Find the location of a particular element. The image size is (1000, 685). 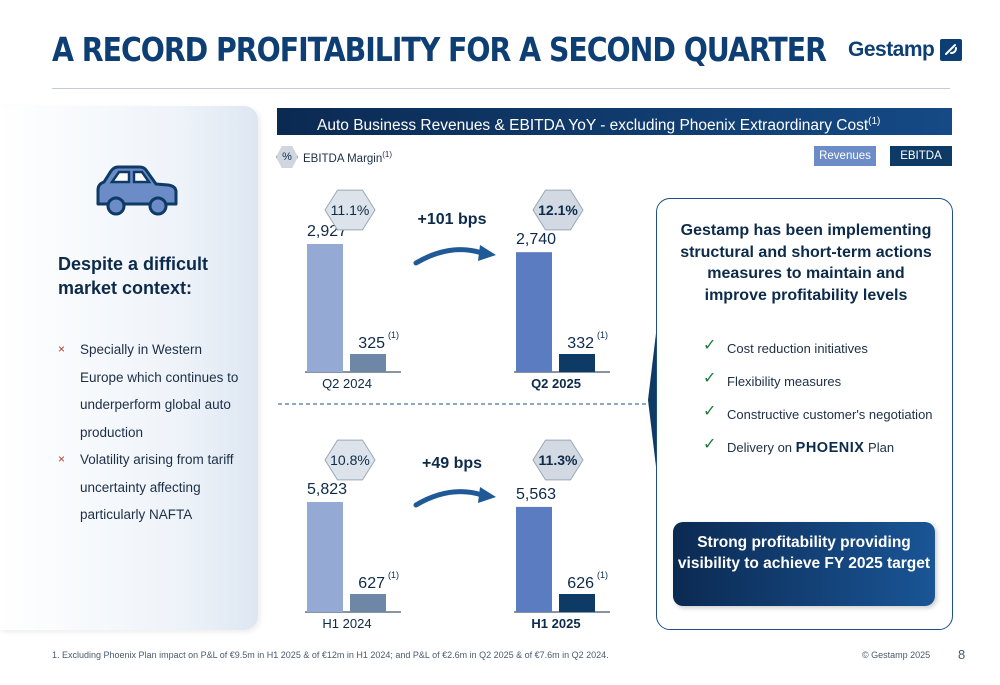

car-icon is located at coordinates (137, 192).